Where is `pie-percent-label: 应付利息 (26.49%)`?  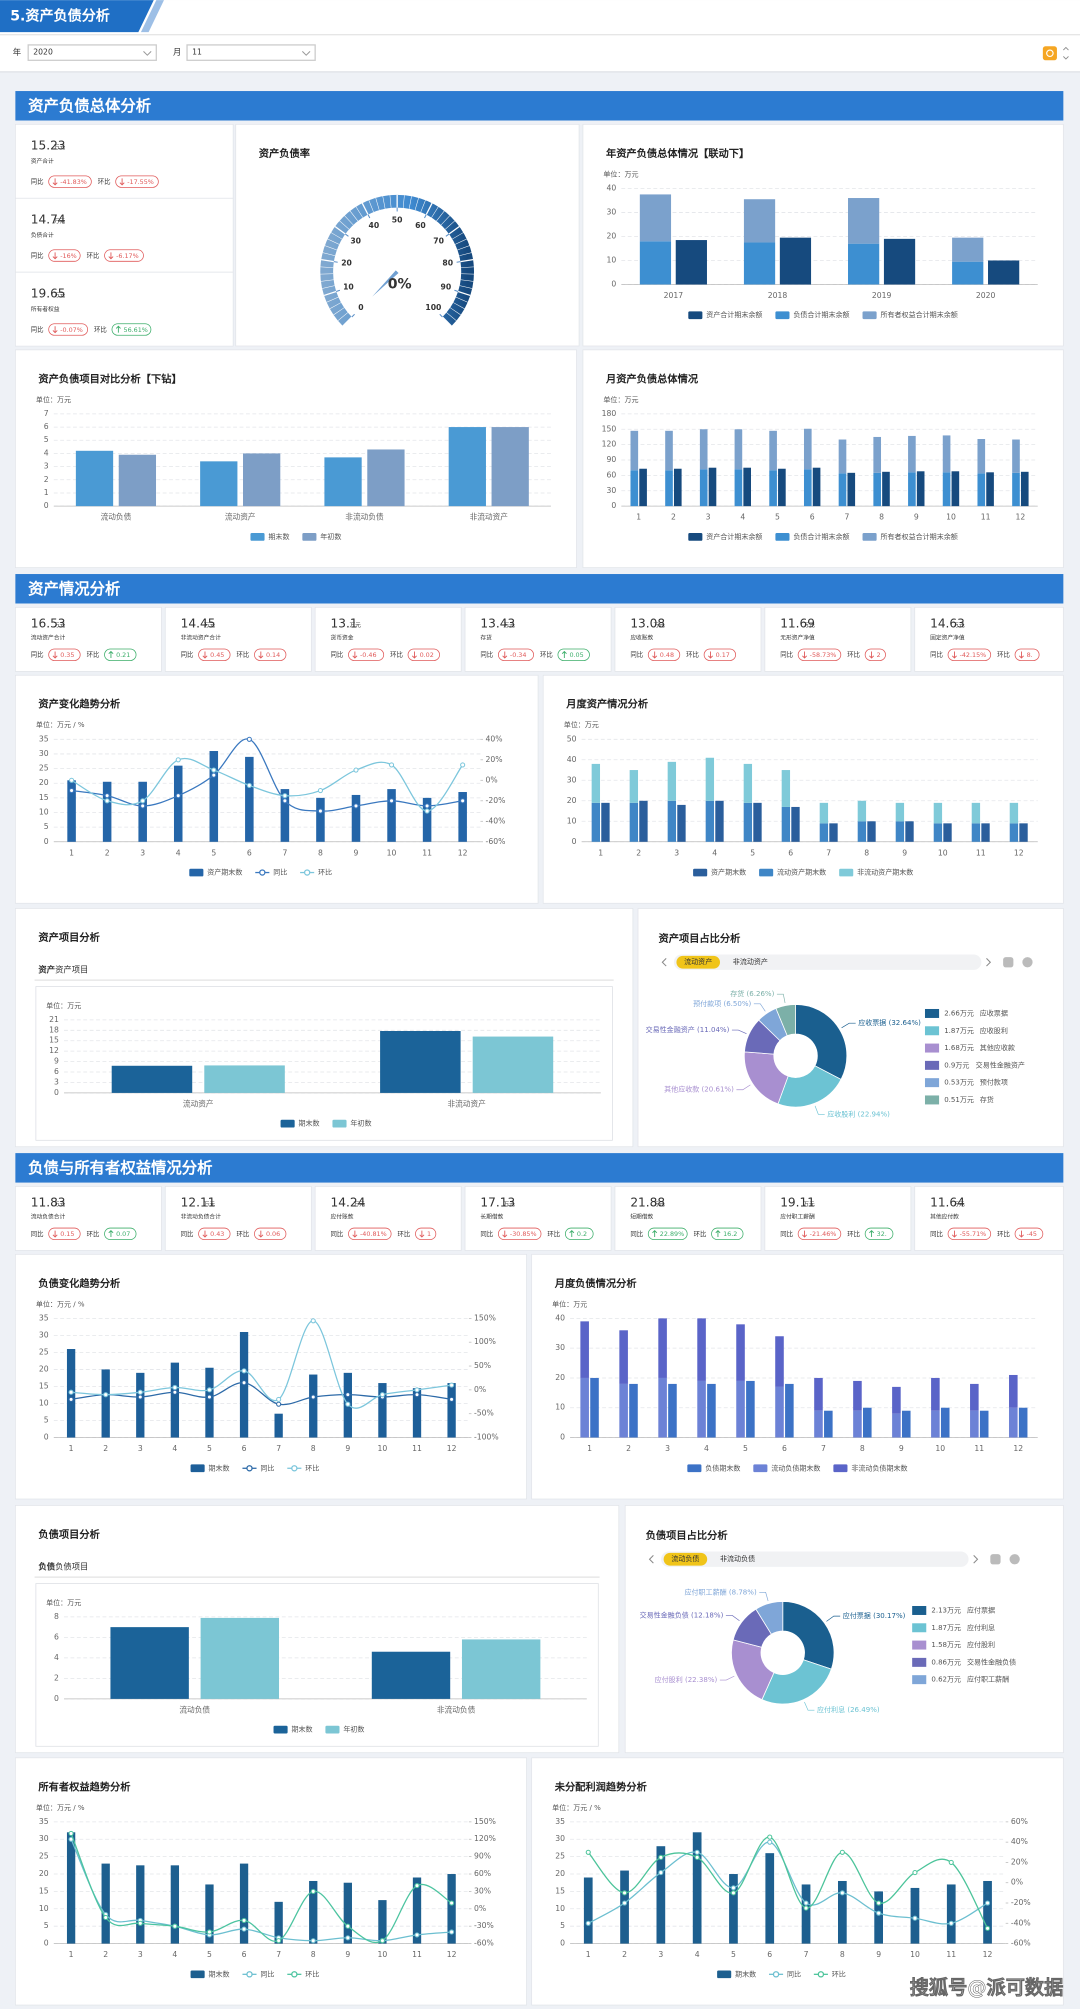 pie-percent-label: 应付利息 (26.49%) is located at coordinates (848, 1709).